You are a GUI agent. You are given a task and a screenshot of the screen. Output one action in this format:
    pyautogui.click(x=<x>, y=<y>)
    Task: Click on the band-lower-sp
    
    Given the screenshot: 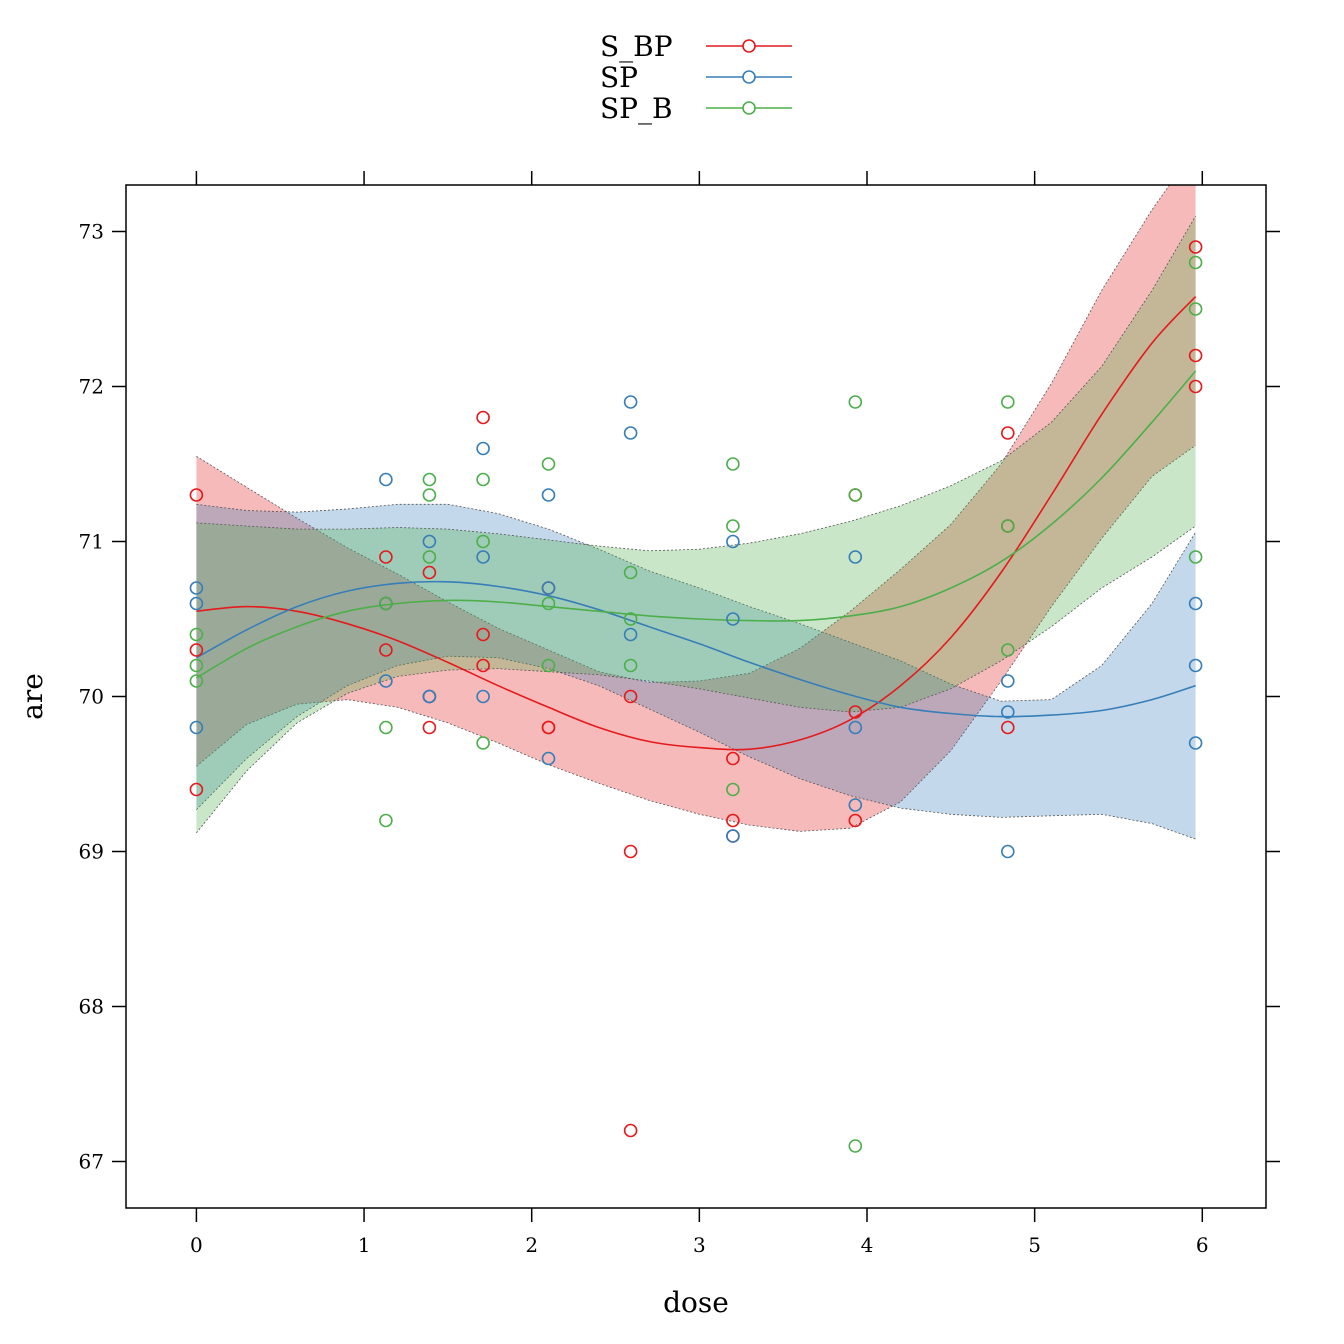 What is the action you would take?
    pyautogui.click(x=696, y=747)
    